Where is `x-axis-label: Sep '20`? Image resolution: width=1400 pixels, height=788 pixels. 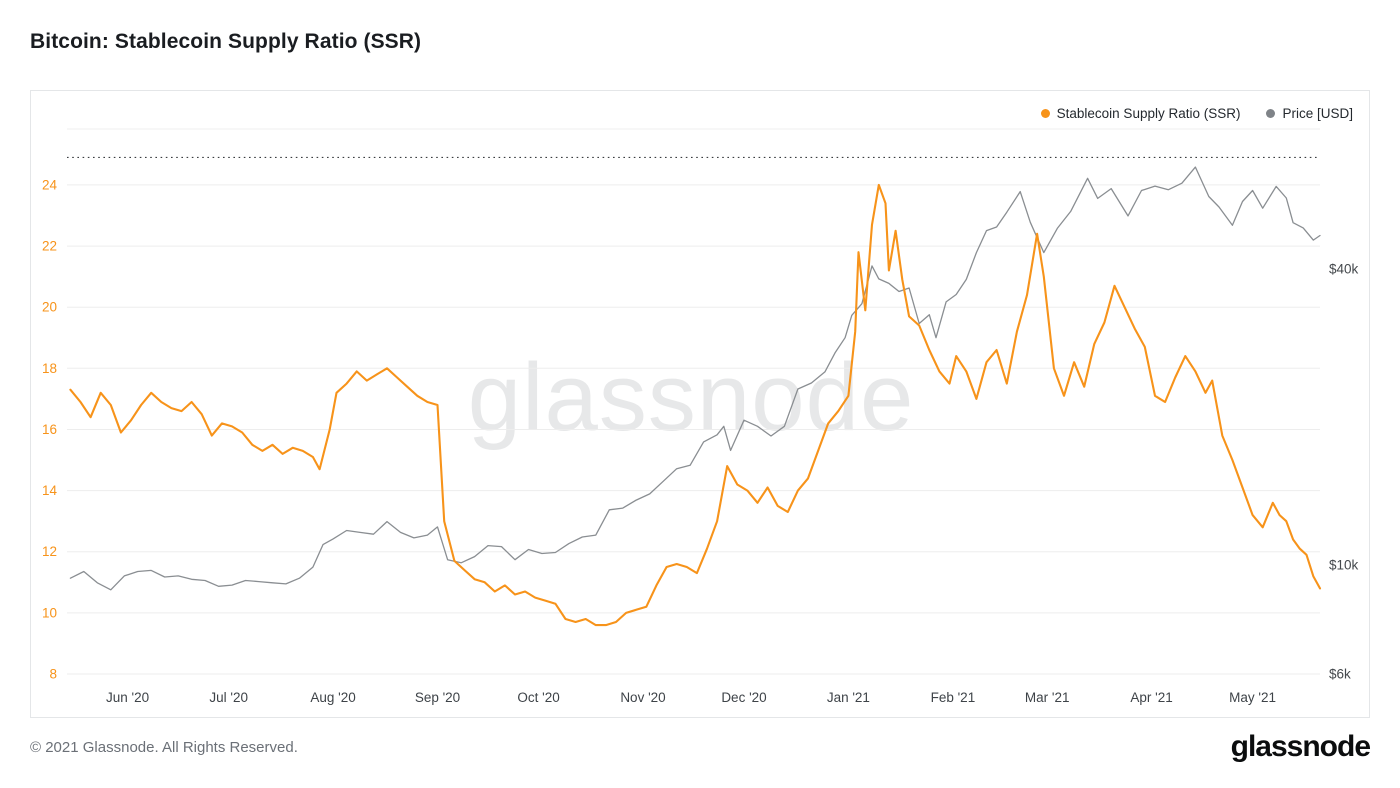 x-axis-label: Sep '20 is located at coordinates (437, 697).